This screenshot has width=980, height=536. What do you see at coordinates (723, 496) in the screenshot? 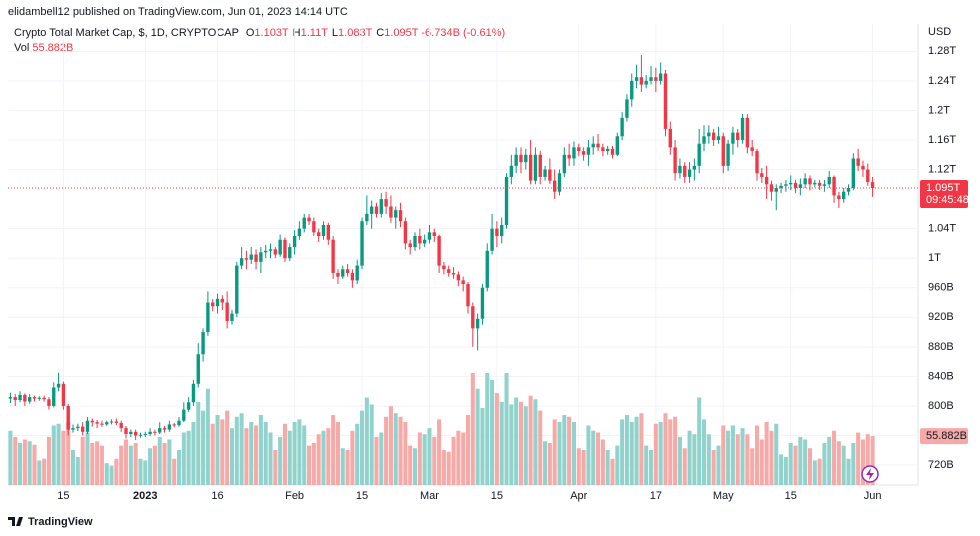
I see `x-tick-label: May` at bounding box center [723, 496].